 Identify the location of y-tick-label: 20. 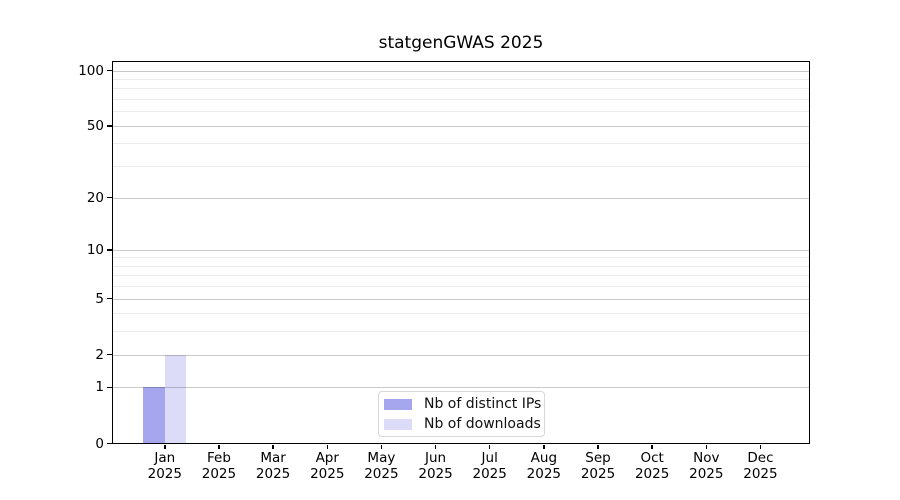
(95, 197).